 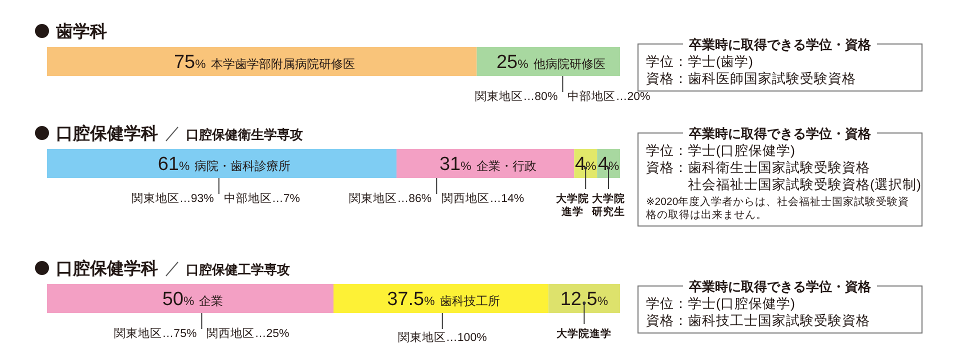 What do you see at coordinates (244, 134) in the screenshot?
I see `chart-subtitle: 口腔保健衛生学専攻` at bounding box center [244, 134].